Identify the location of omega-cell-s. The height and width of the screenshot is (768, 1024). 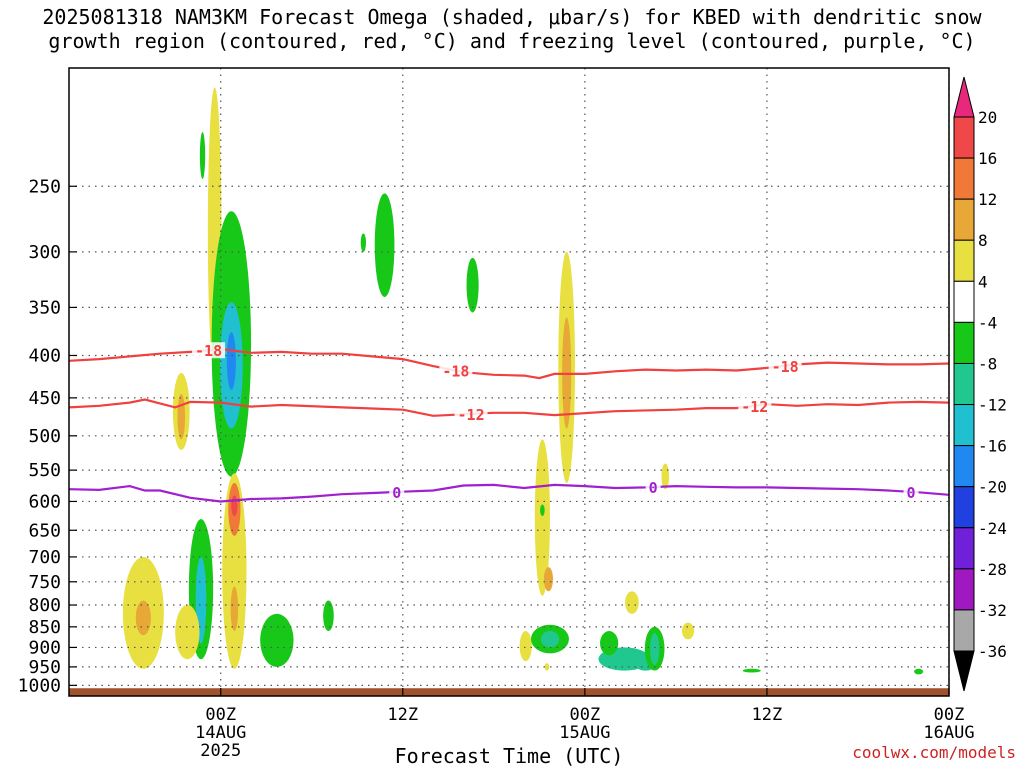
(363, 242).